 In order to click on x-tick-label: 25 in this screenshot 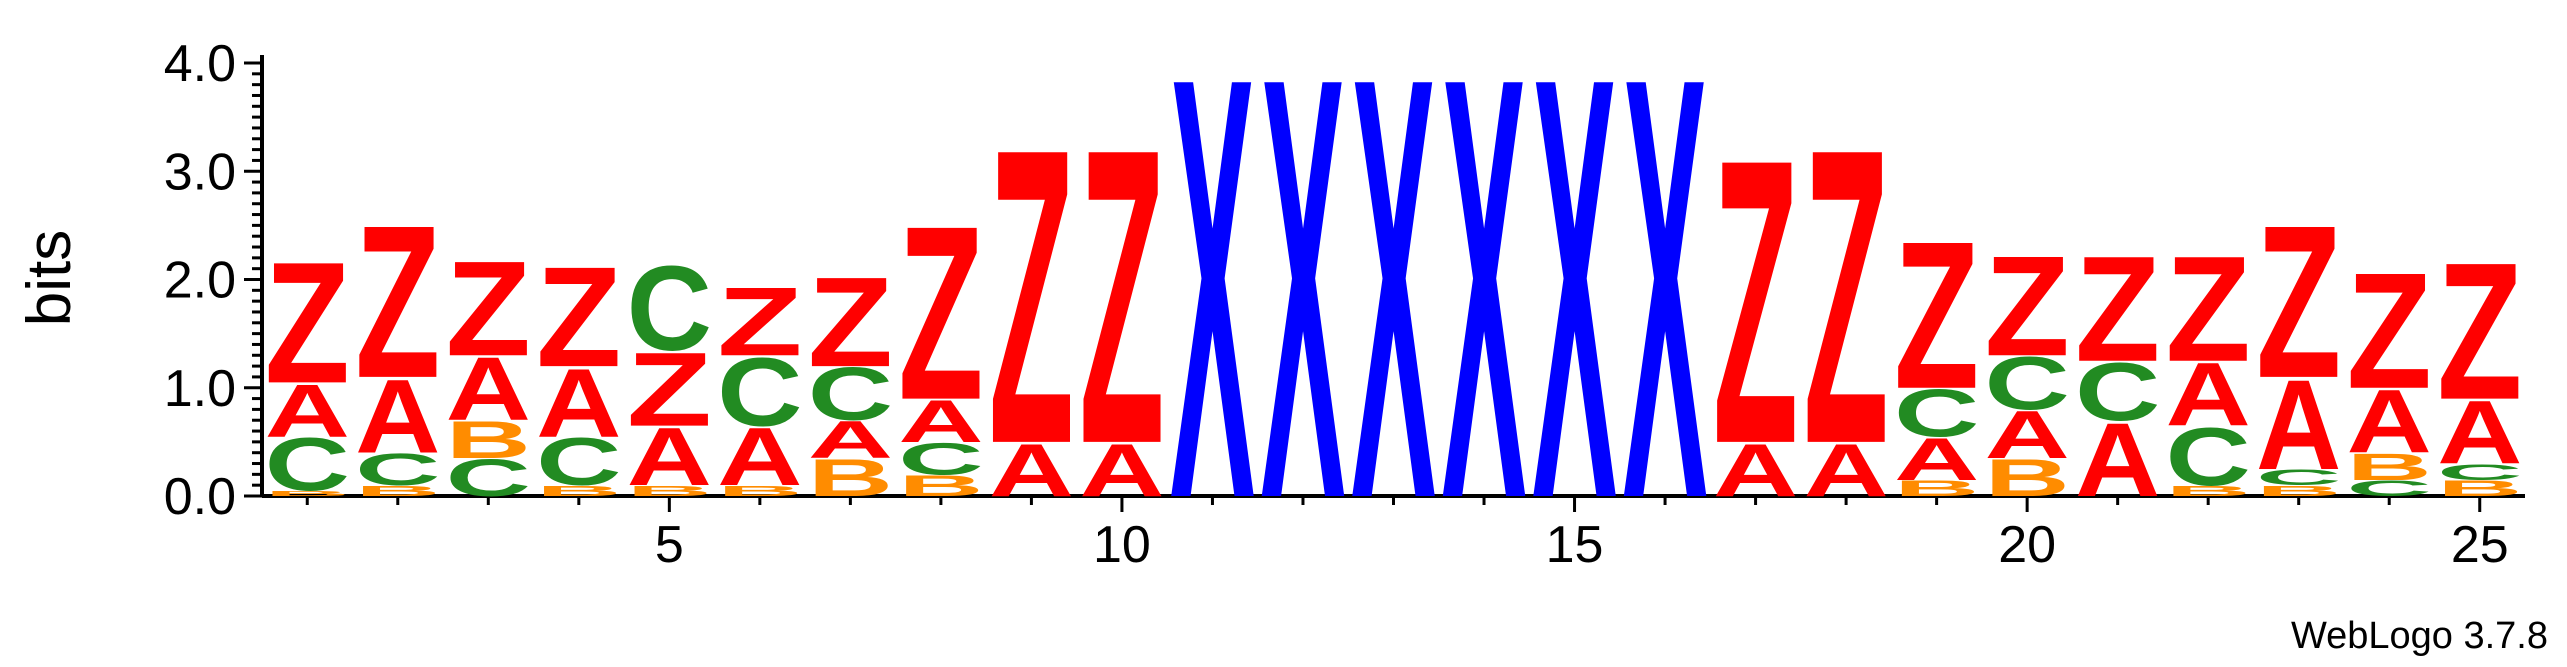, I will do `click(2480, 545)`.